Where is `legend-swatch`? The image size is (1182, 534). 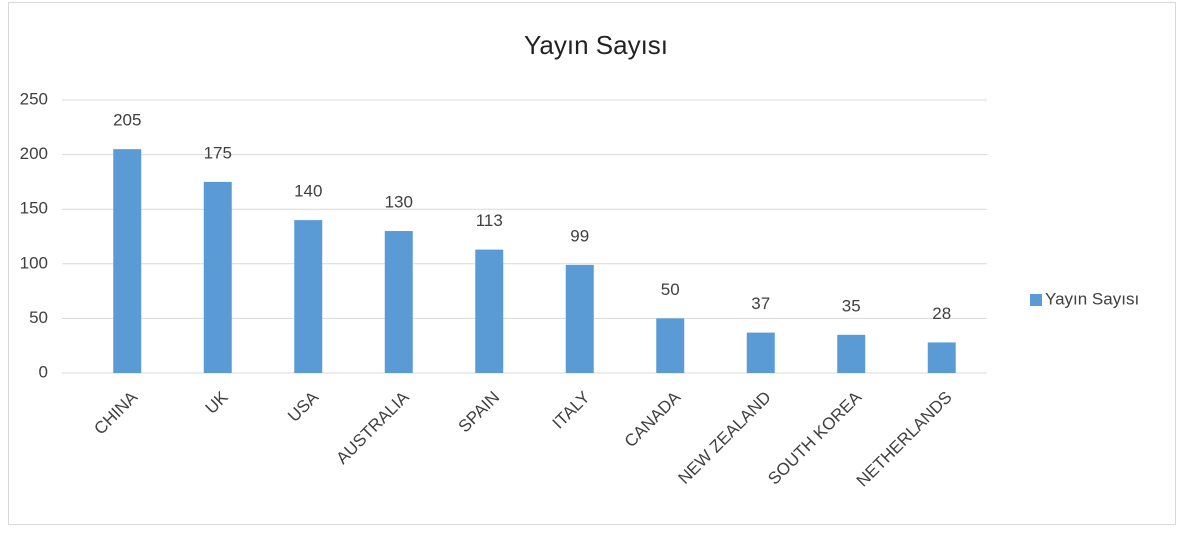 legend-swatch is located at coordinates (1036, 300).